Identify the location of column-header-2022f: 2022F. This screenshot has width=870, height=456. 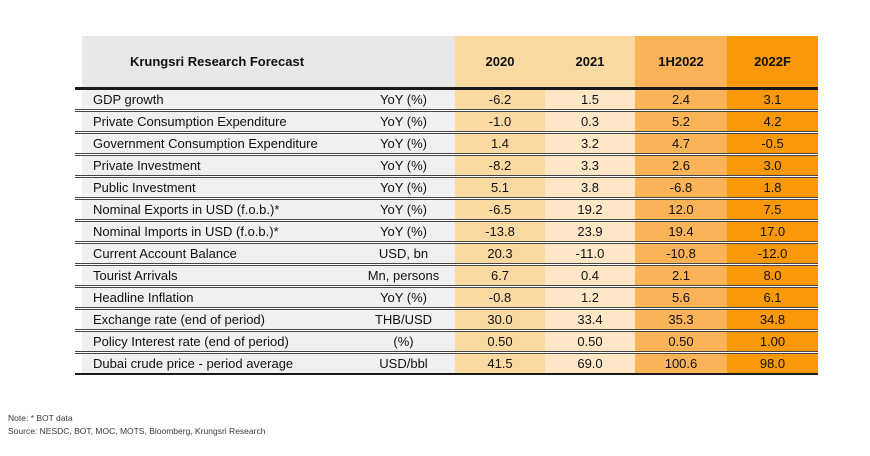
(772, 63).